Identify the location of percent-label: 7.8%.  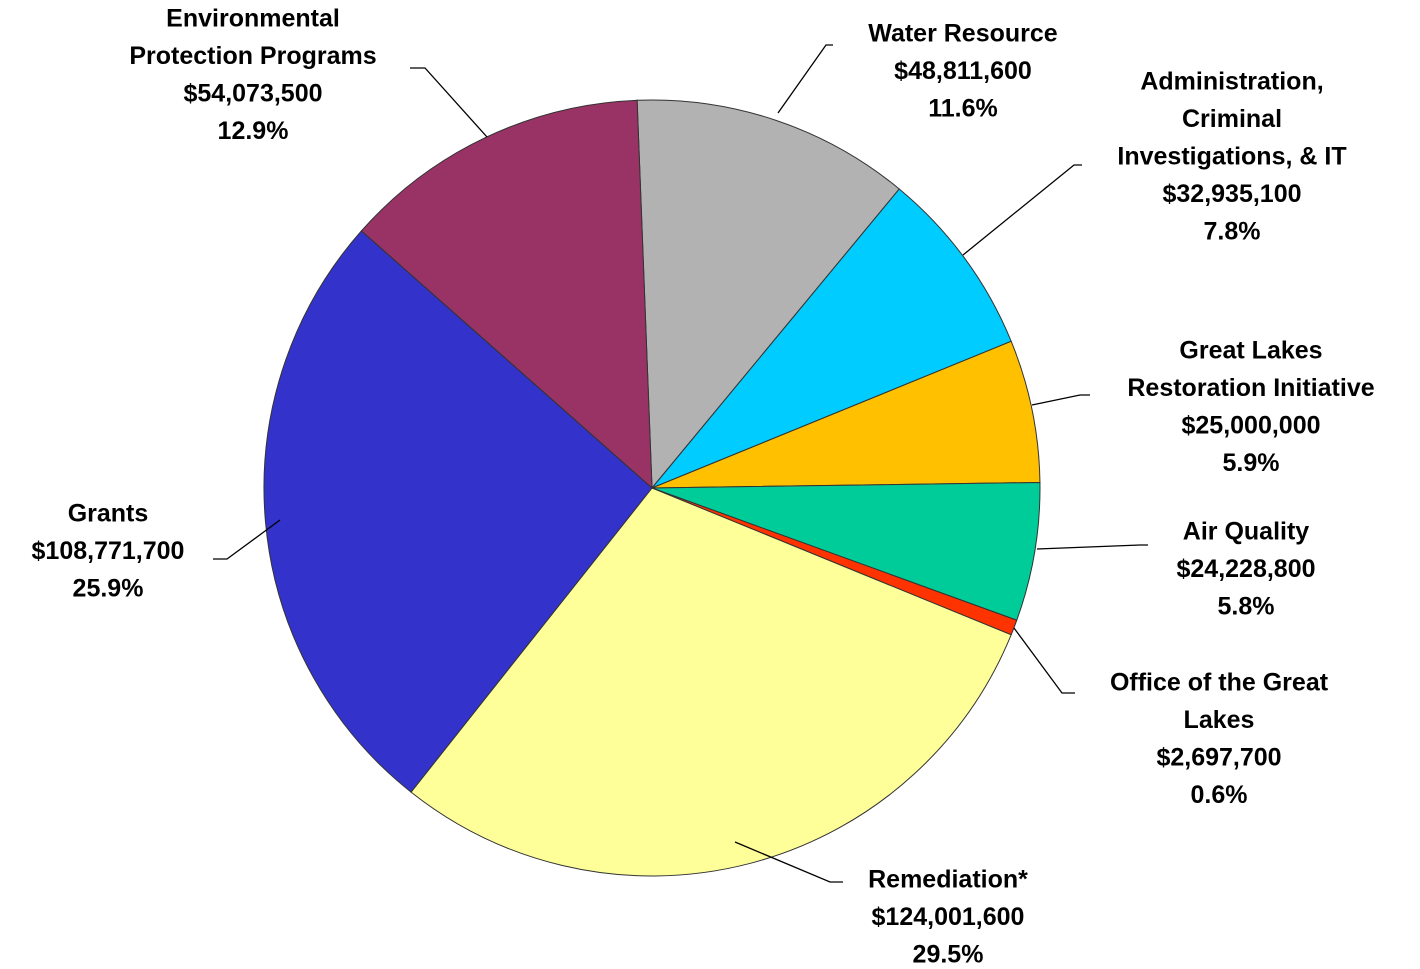
(1232, 232).